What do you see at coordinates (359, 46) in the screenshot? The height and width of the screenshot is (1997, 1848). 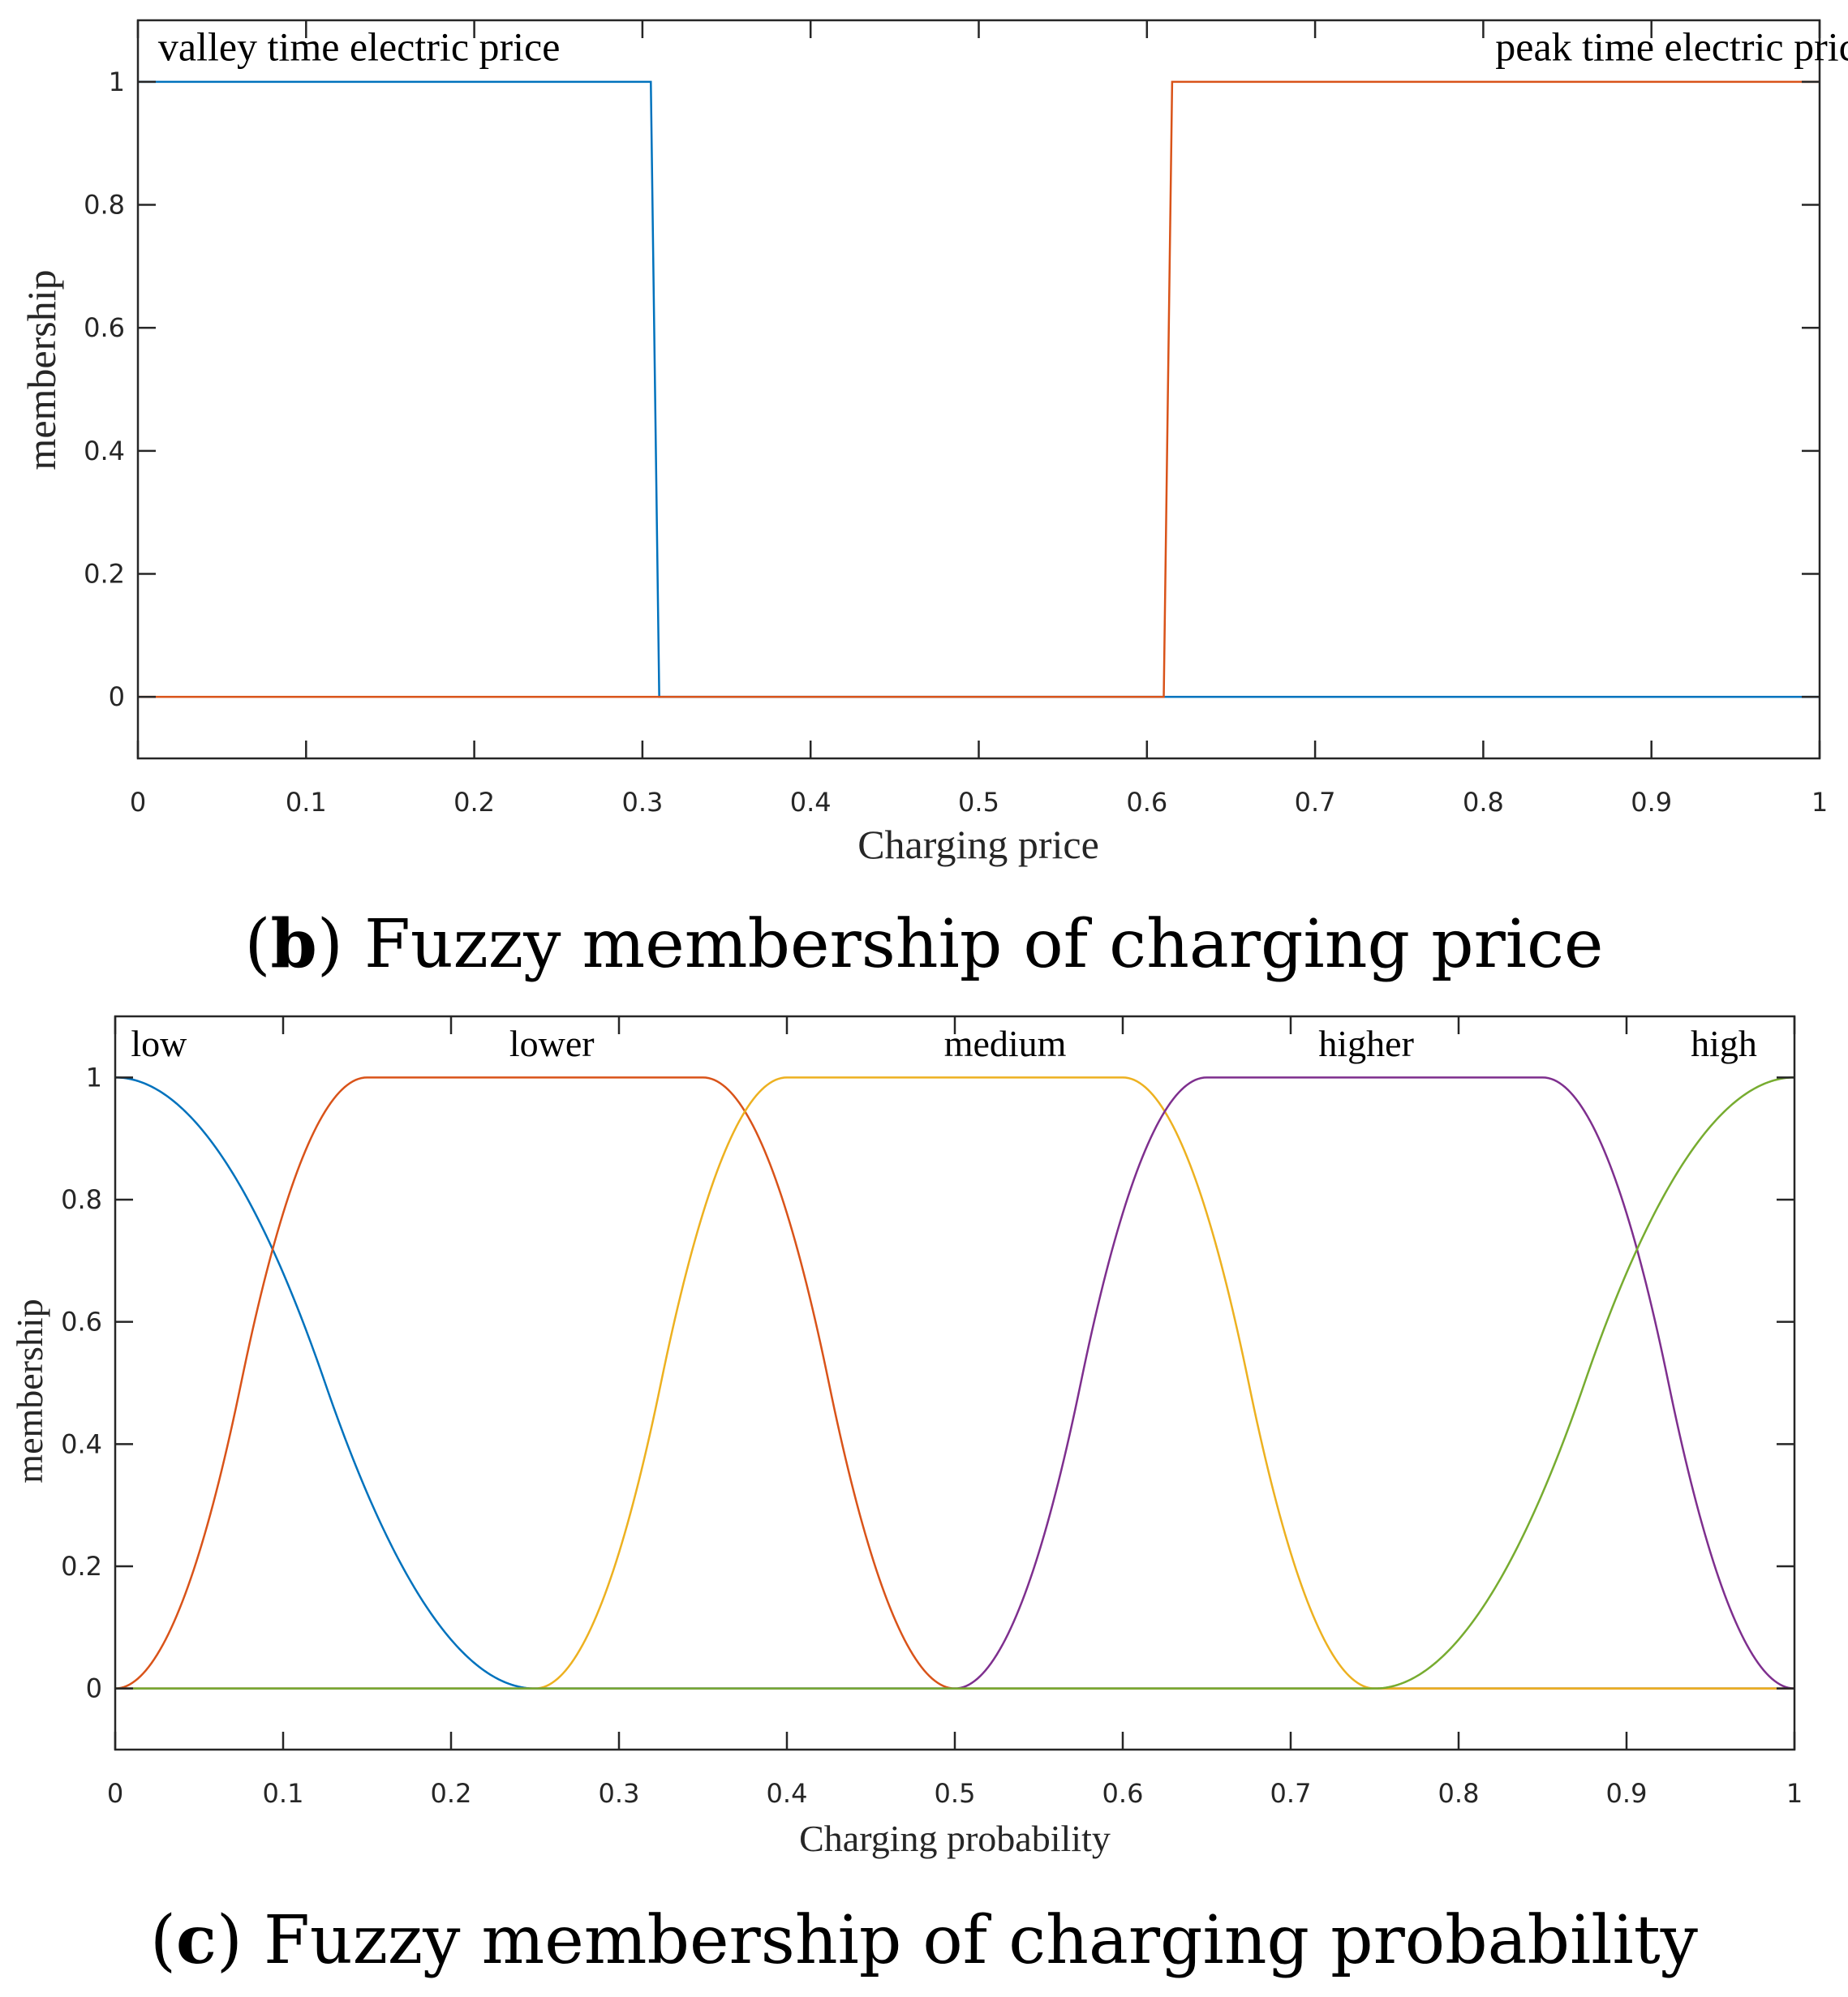 I see `annotation-valley-time-electric-price: valley time electric price` at bounding box center [359, 46].